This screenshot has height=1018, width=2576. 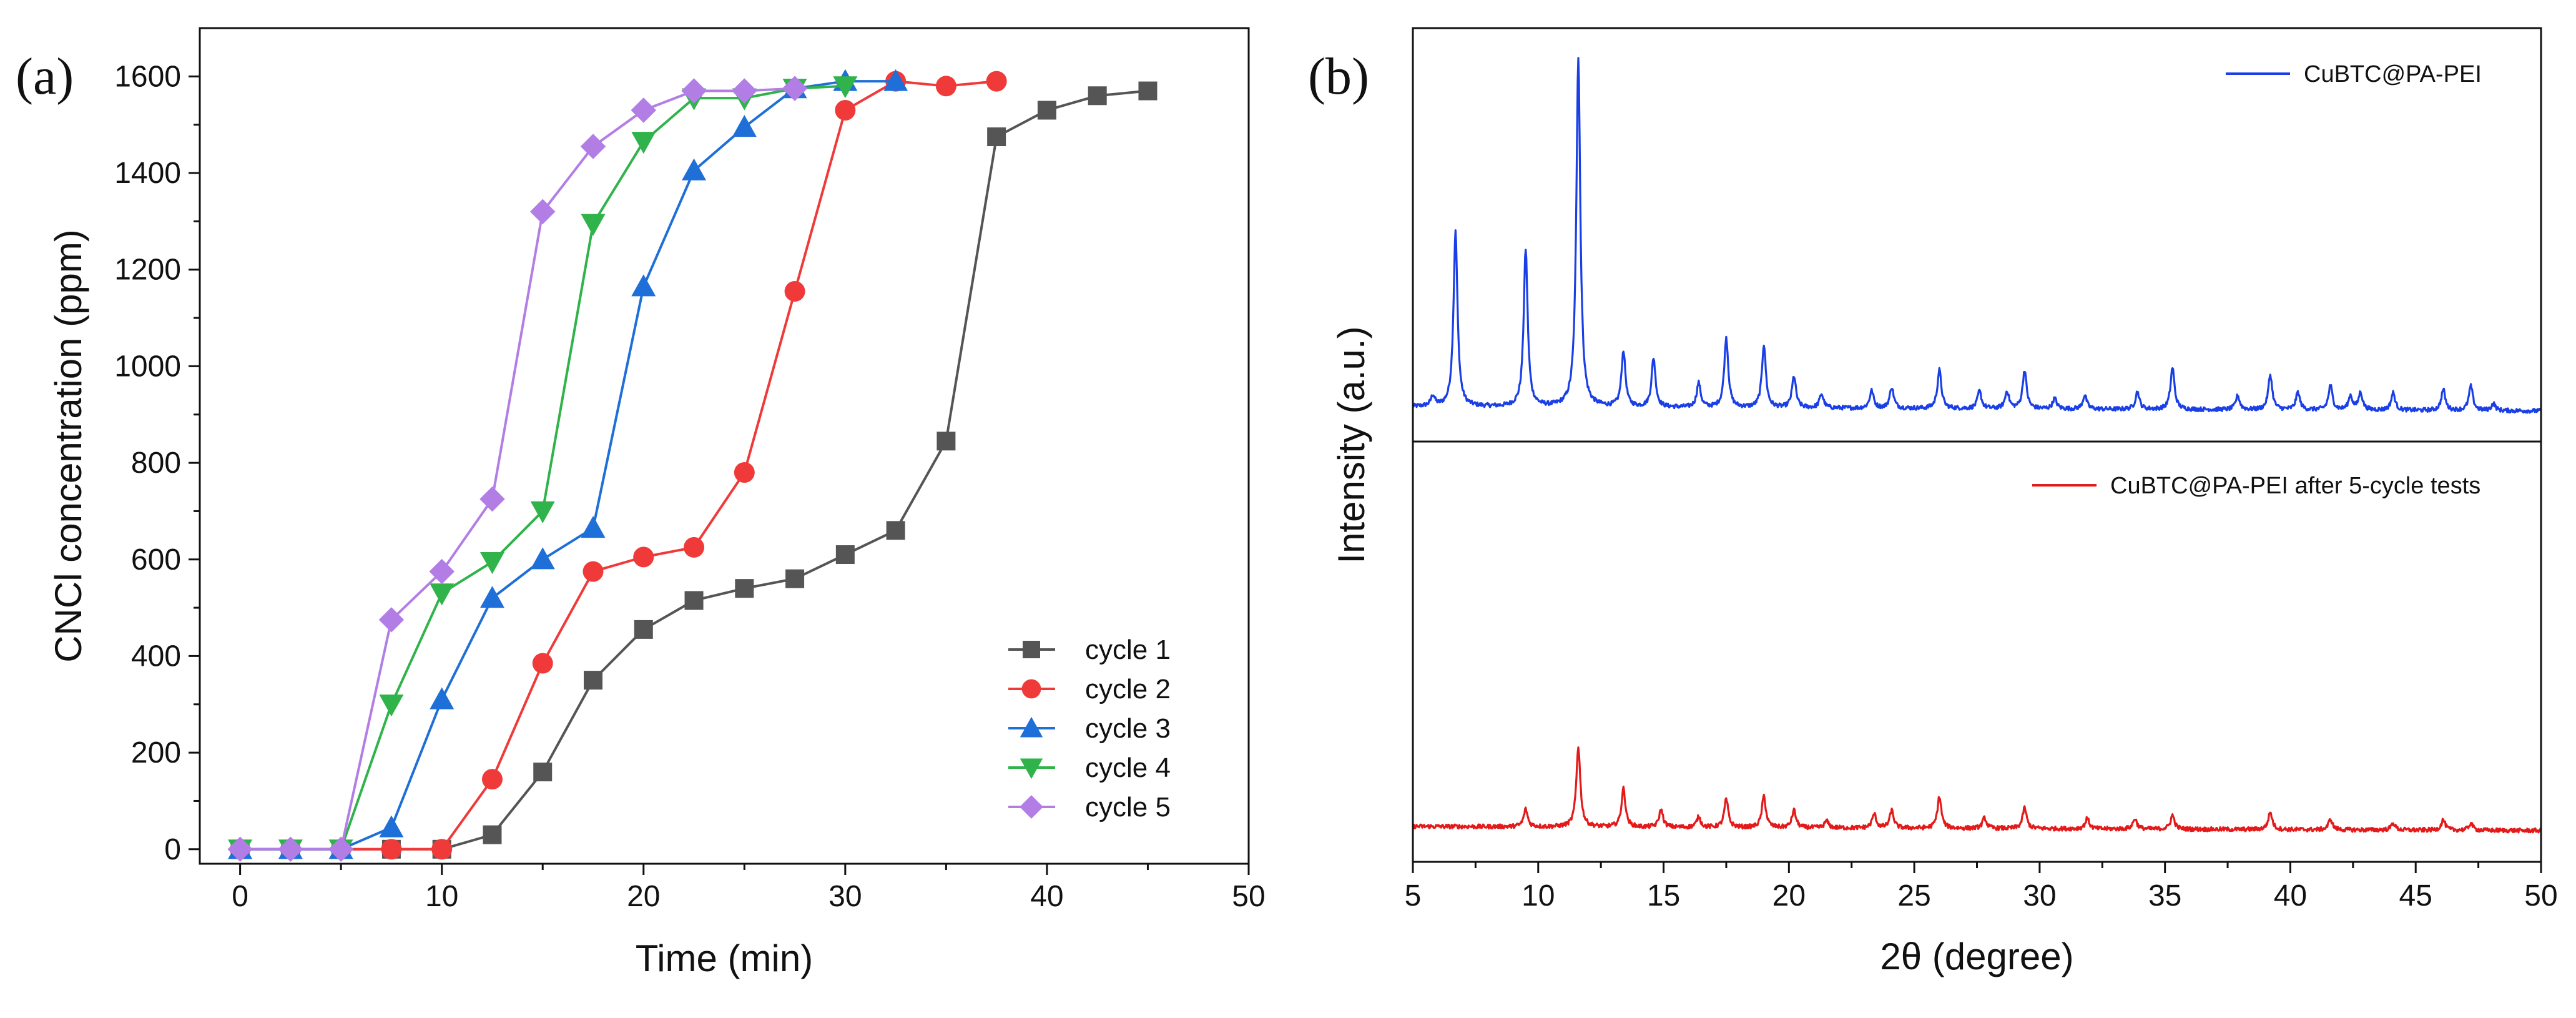 What do you see at coordinates (172, 849) in the screenshot?
I see `y-tick-label: 0` at bounding box center [172, 849].